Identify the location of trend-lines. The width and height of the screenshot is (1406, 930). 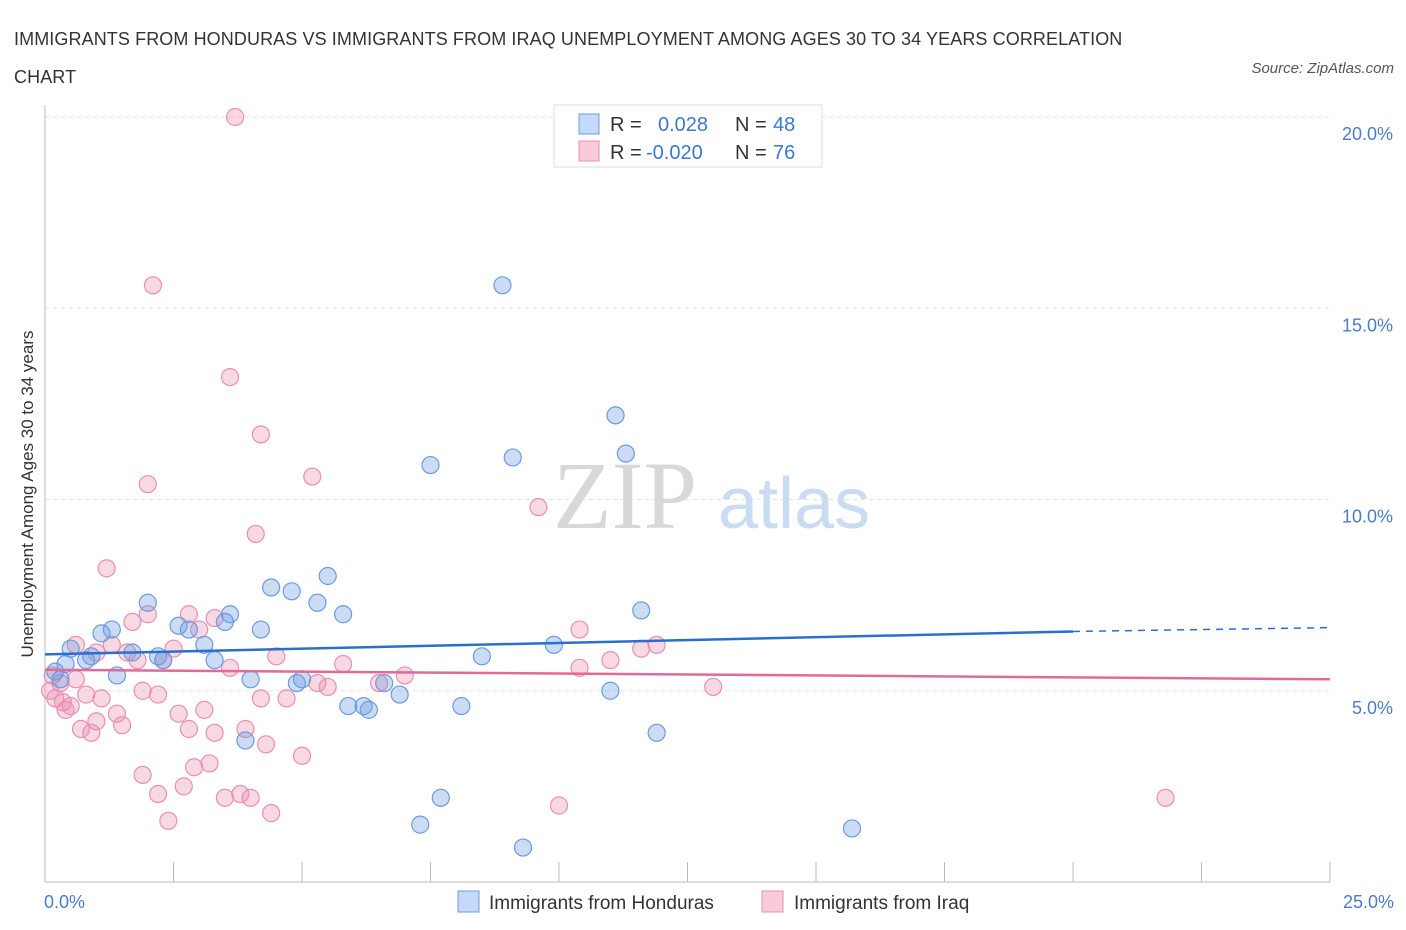
(687, 653).